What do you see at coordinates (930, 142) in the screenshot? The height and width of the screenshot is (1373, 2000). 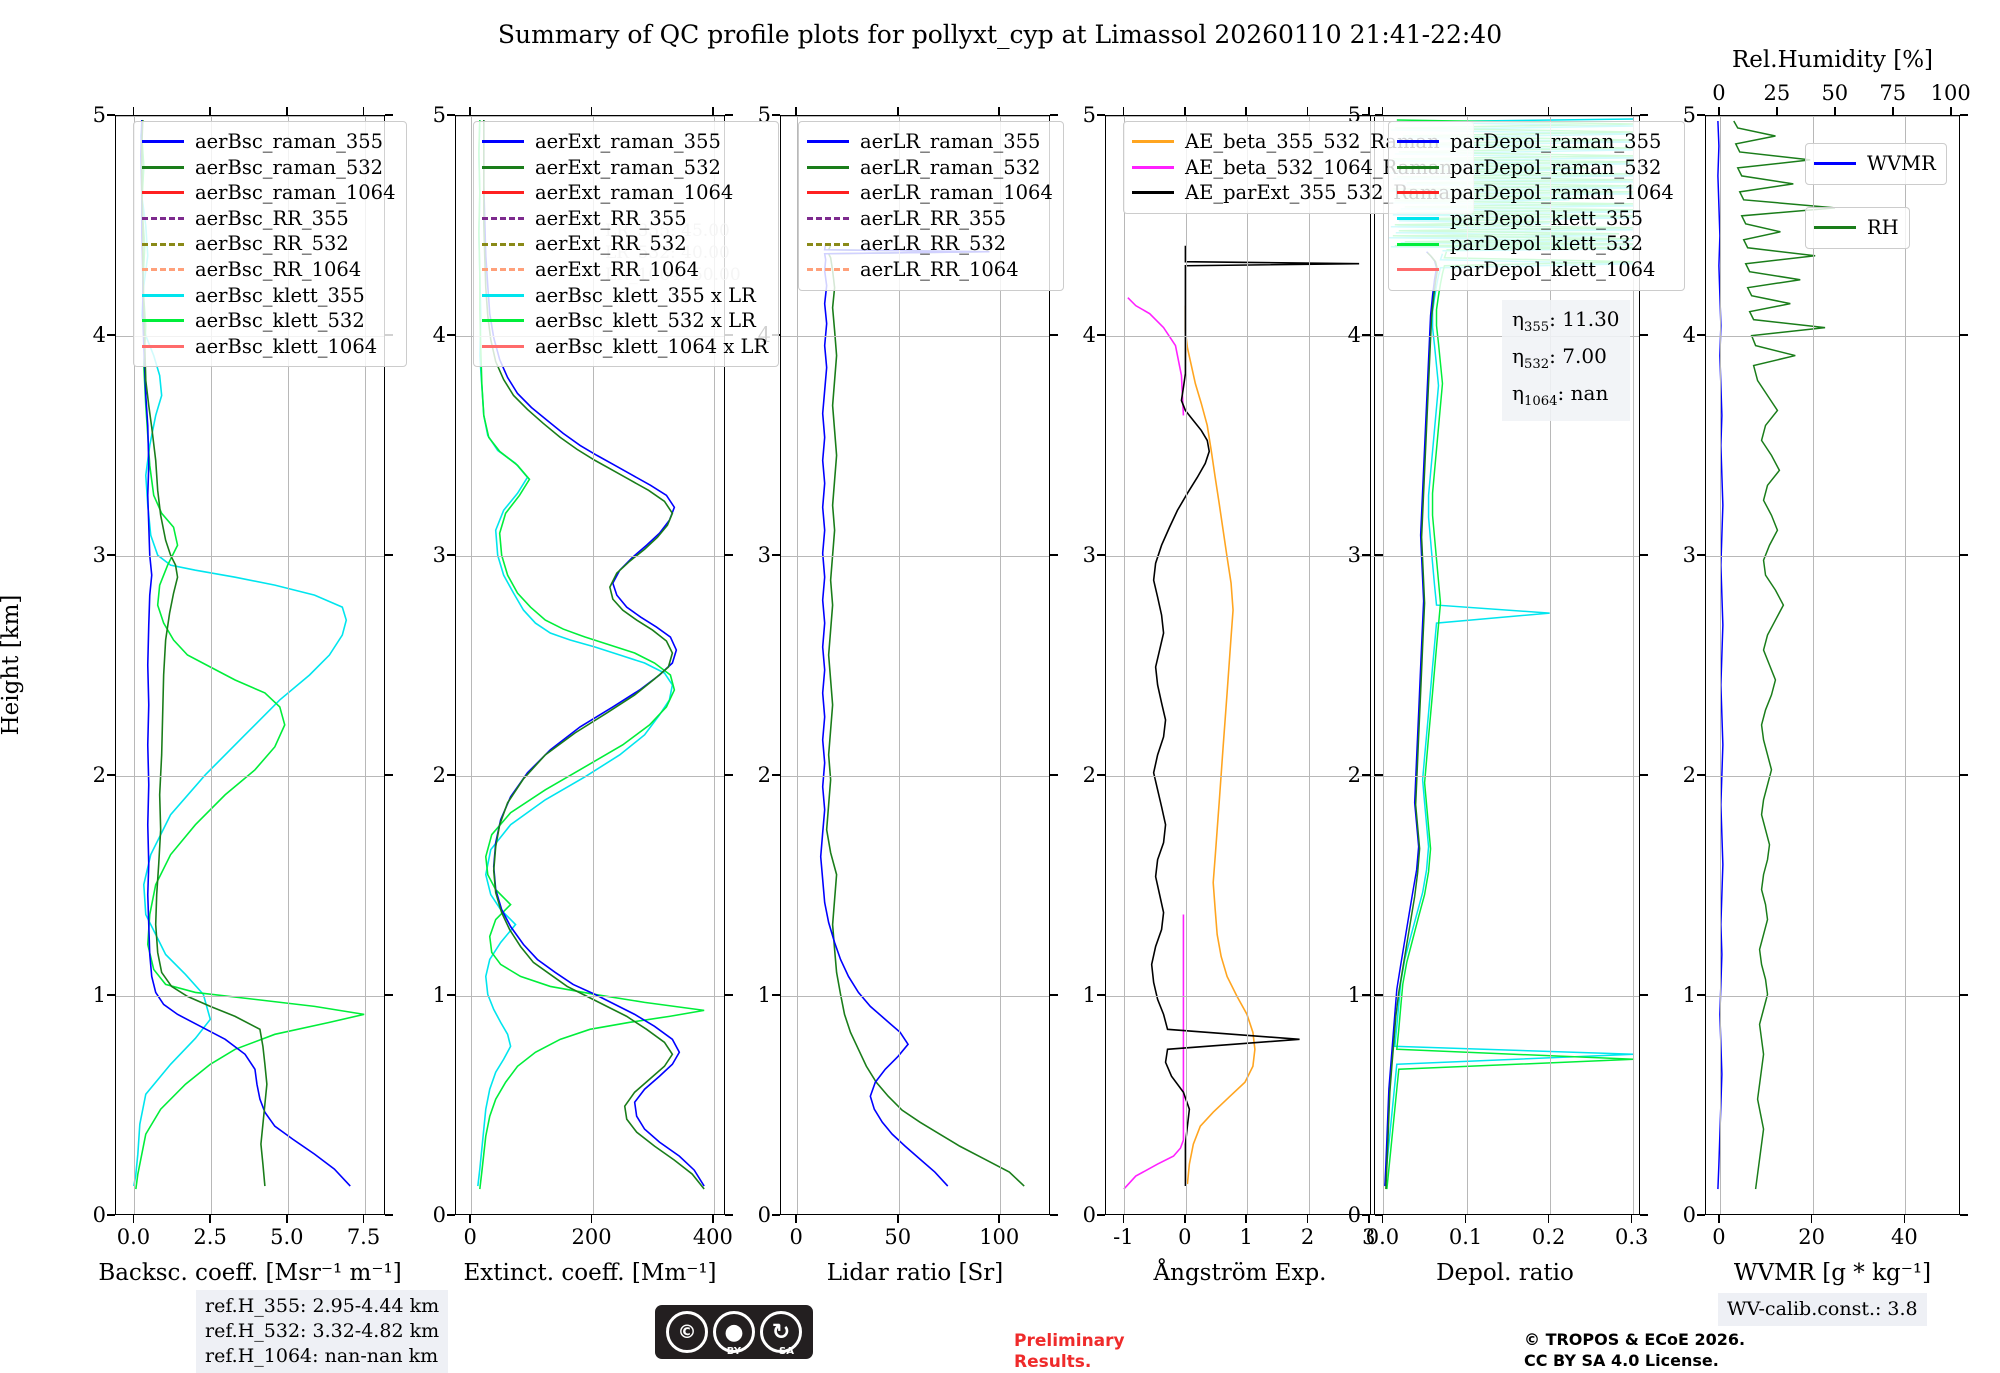 I see `legend-item: aerLR_raman_355` at bounding box center [930, 142].